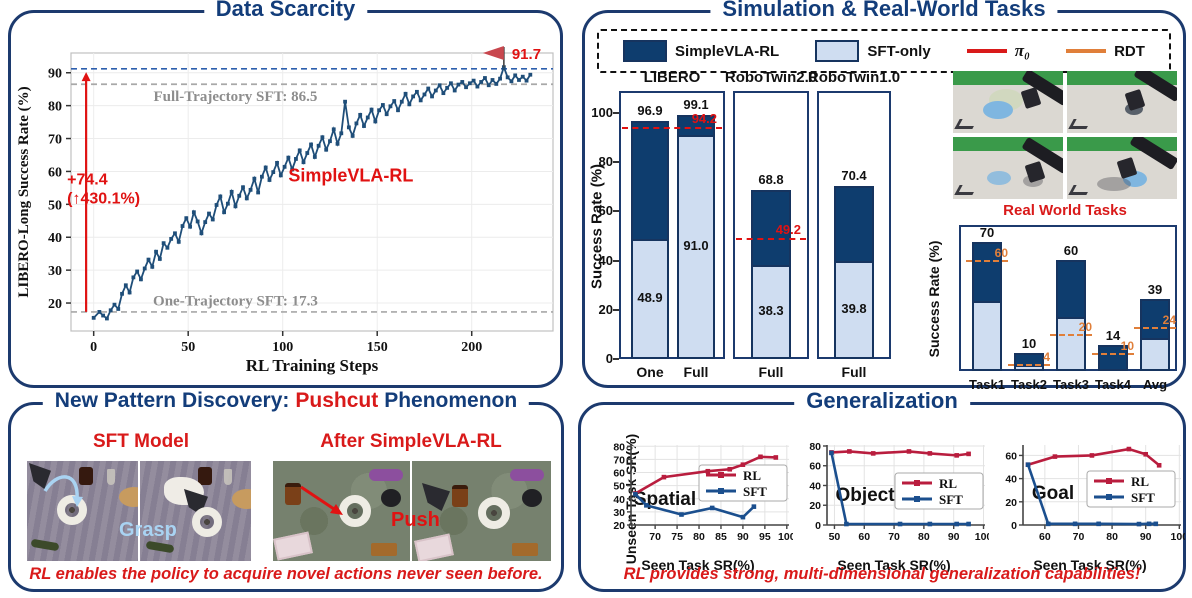 Image resolution: width=1192 pixels, height=598 pixels. I want to click on bar-sft-value: 39.8, so click(854, 309).